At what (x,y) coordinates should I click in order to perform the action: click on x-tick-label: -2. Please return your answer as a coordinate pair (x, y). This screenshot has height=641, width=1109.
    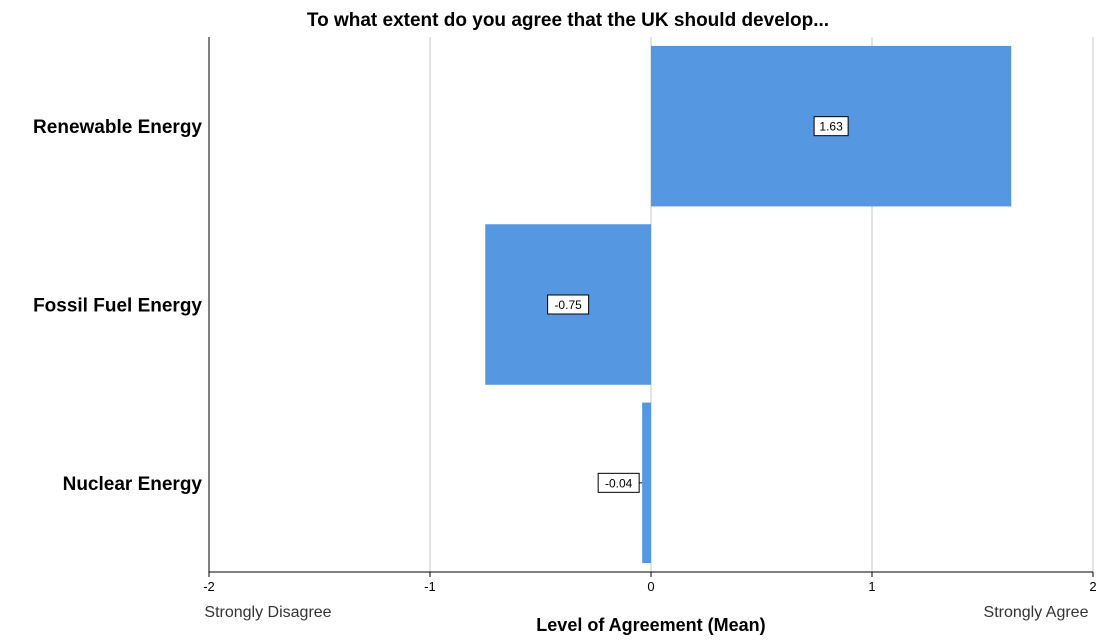
    Looking at the image, I should click on (209, 586).